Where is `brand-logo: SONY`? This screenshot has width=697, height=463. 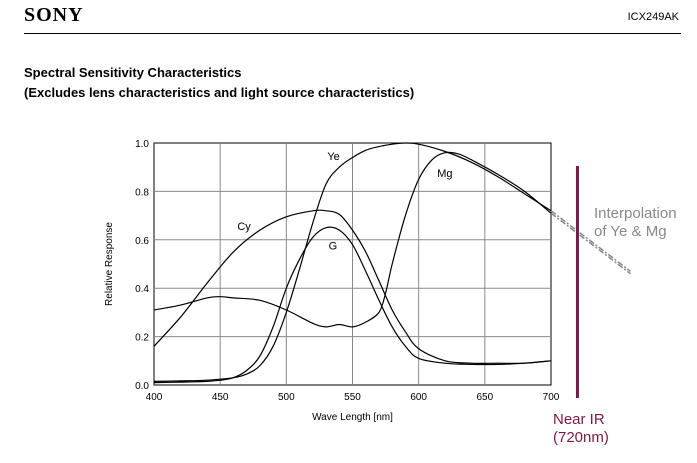 brand-logo: SONY is located at coordinates (54, 15).